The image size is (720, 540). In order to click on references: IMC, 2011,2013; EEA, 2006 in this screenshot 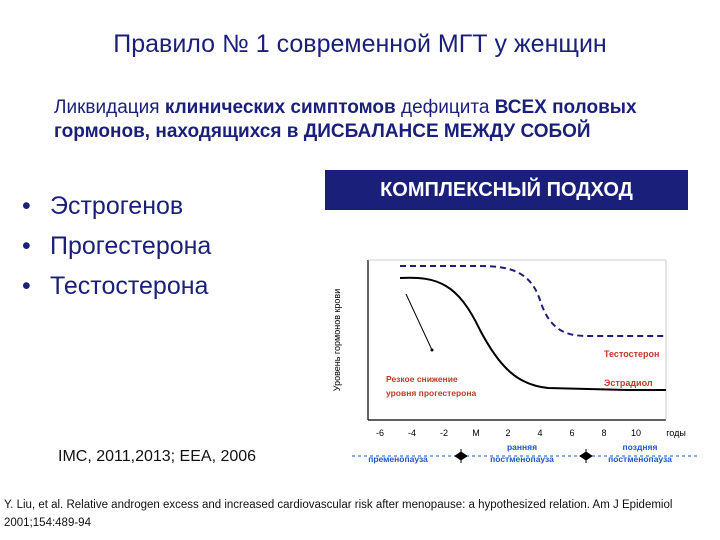, I will do `click(157, 456)`.